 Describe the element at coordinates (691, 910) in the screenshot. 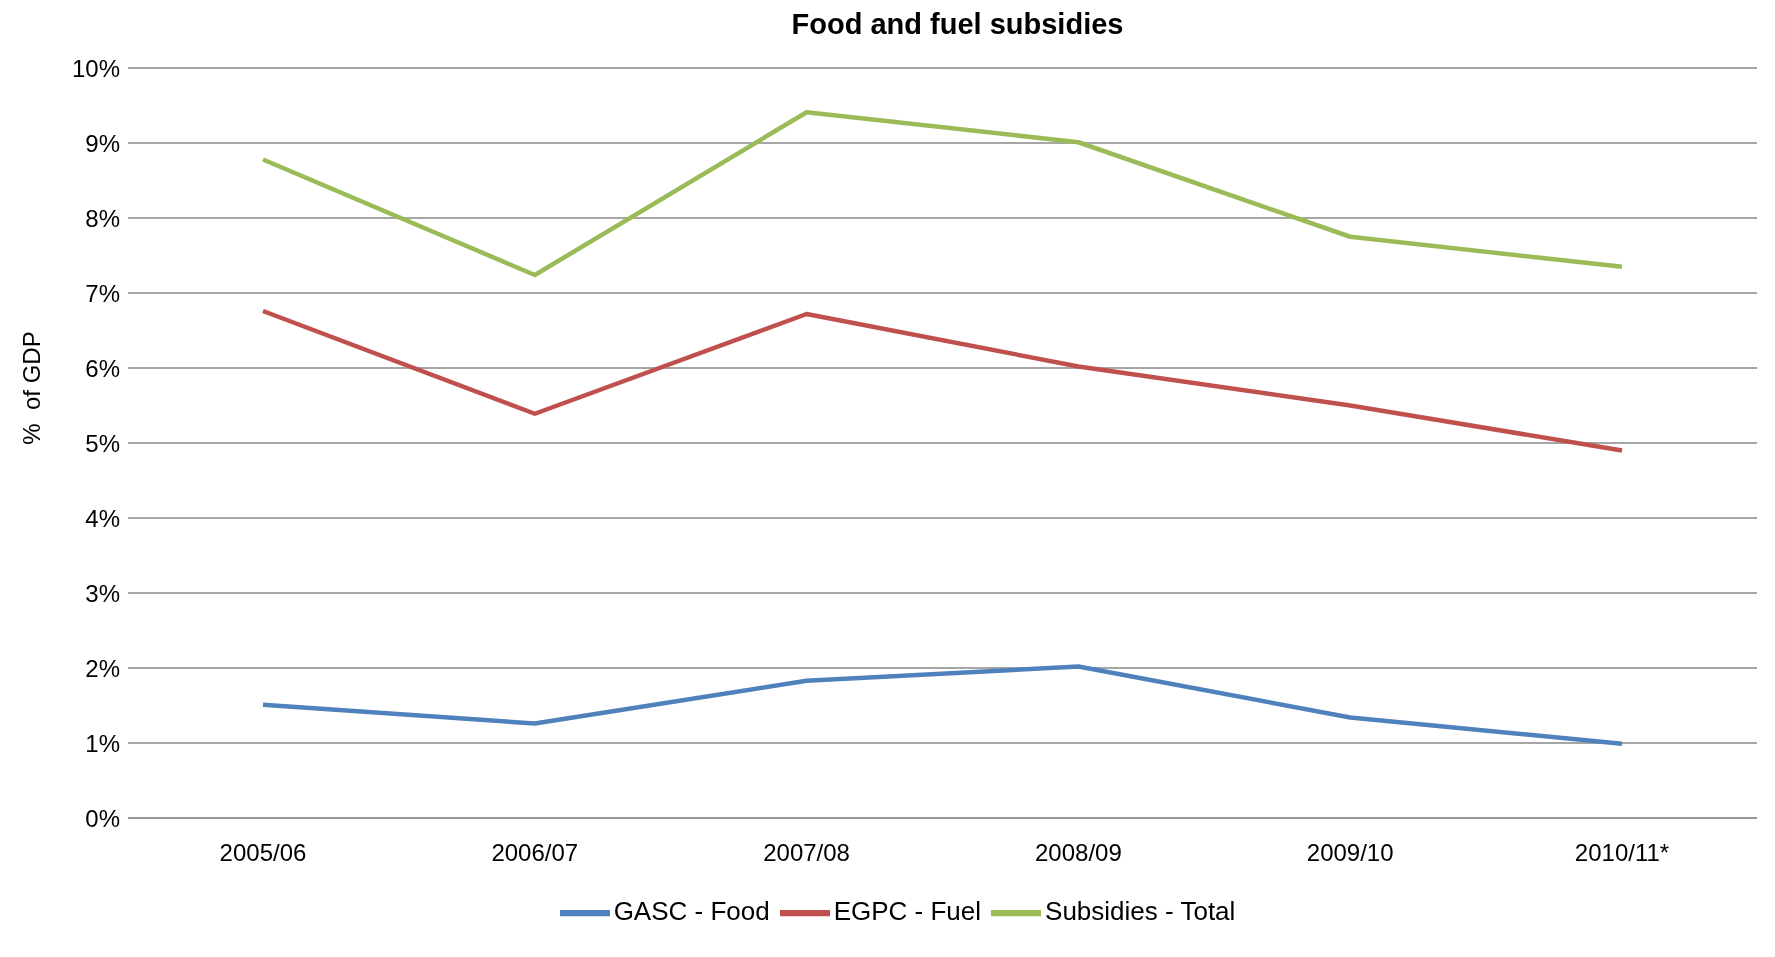

I see `legend-label: GASC - Food` at that location.